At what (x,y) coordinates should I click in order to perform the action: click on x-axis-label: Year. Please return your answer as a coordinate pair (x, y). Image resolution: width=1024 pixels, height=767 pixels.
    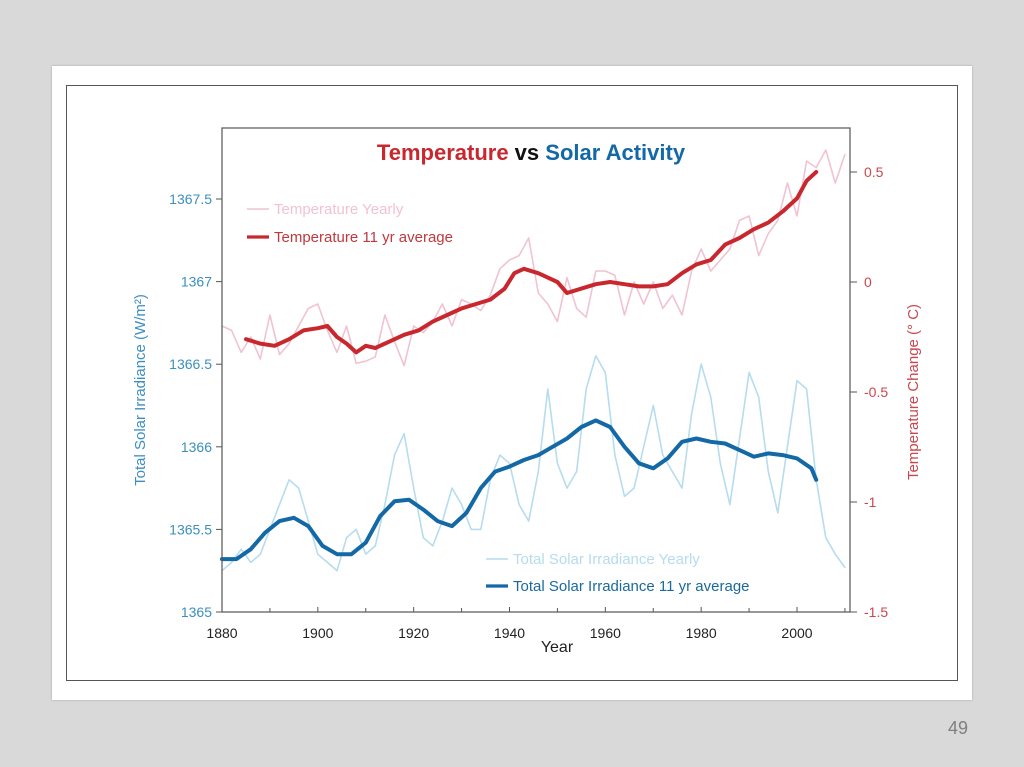
    Looking at the image, I should click on (557, 647).